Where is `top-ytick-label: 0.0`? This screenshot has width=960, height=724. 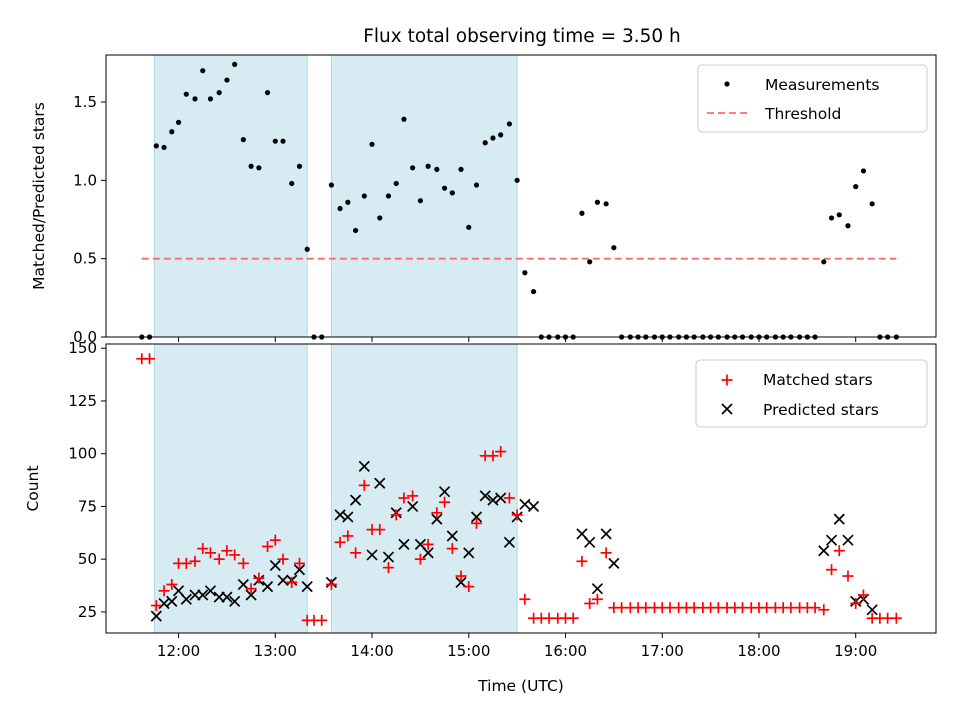
top-ytick-label: 0.0 is located at coordinates (85, 337).